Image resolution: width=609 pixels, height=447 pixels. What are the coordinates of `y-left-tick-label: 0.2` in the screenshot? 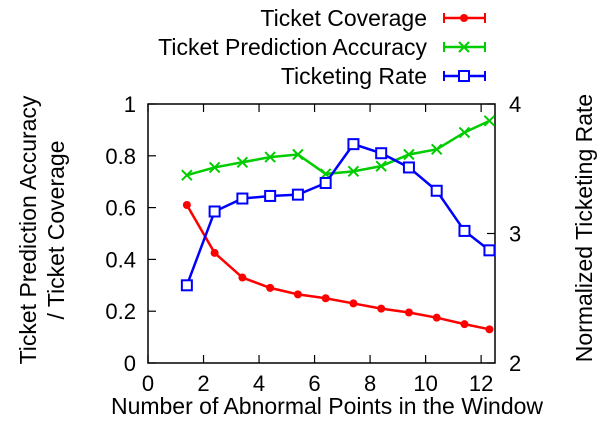 It's located at (120, 311).